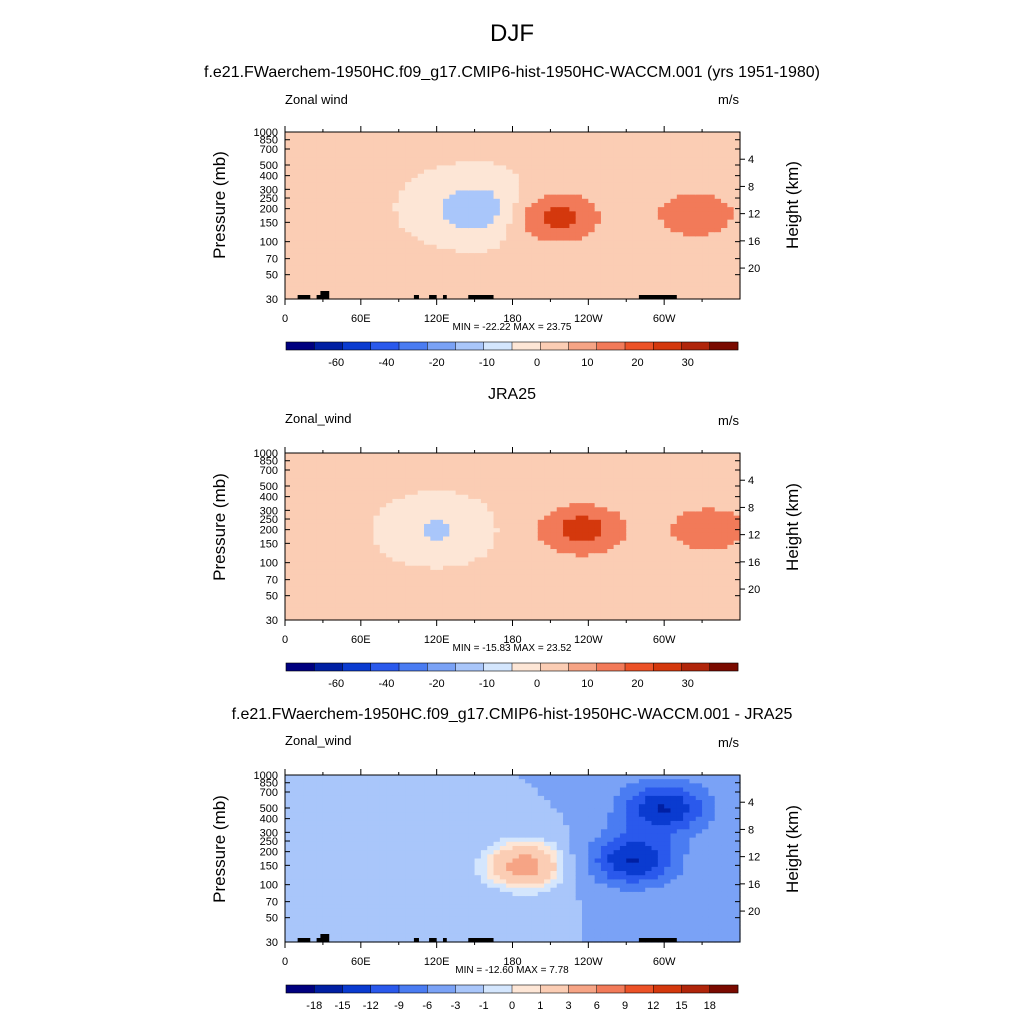 The image size is (1024, 1024). What do you see at coordinates (583, 346) in the screenshot?
I see `colorbar-swatch` at bounding box center [583, 346].